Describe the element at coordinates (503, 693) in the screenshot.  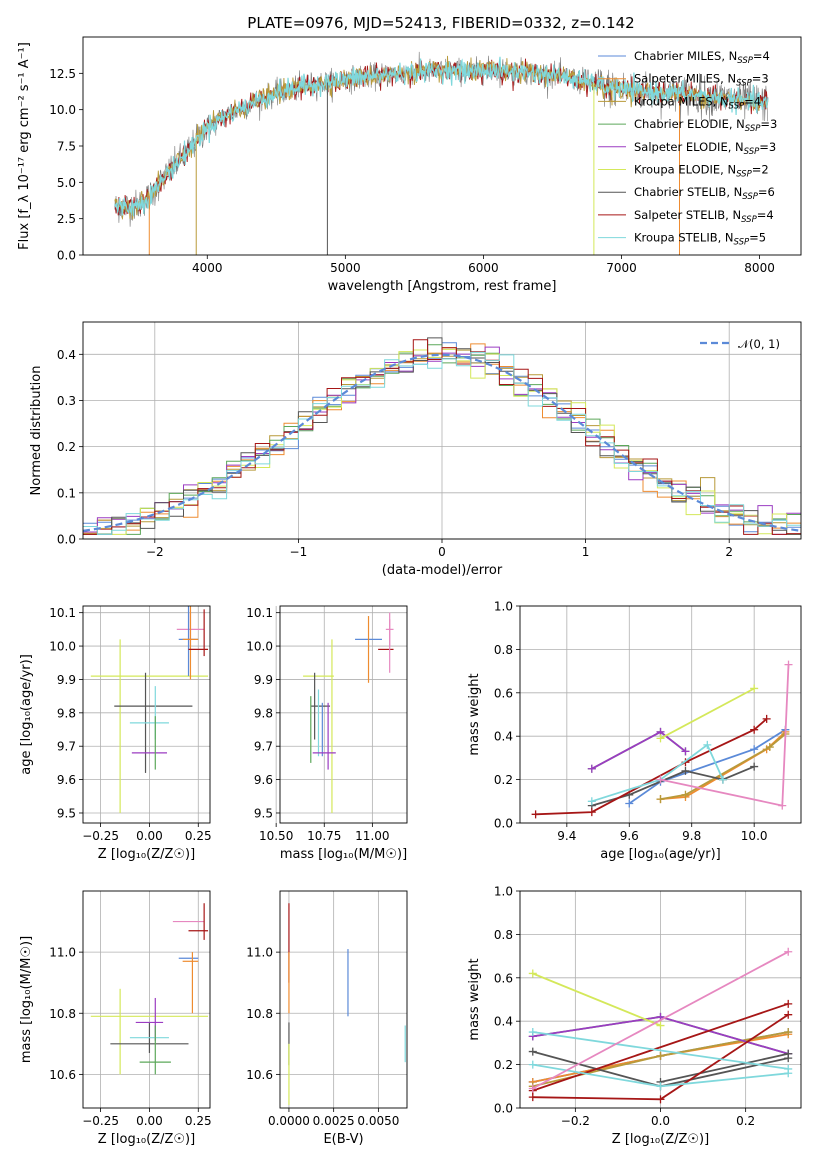
I see `y-tick-label: 0.6` at that location.